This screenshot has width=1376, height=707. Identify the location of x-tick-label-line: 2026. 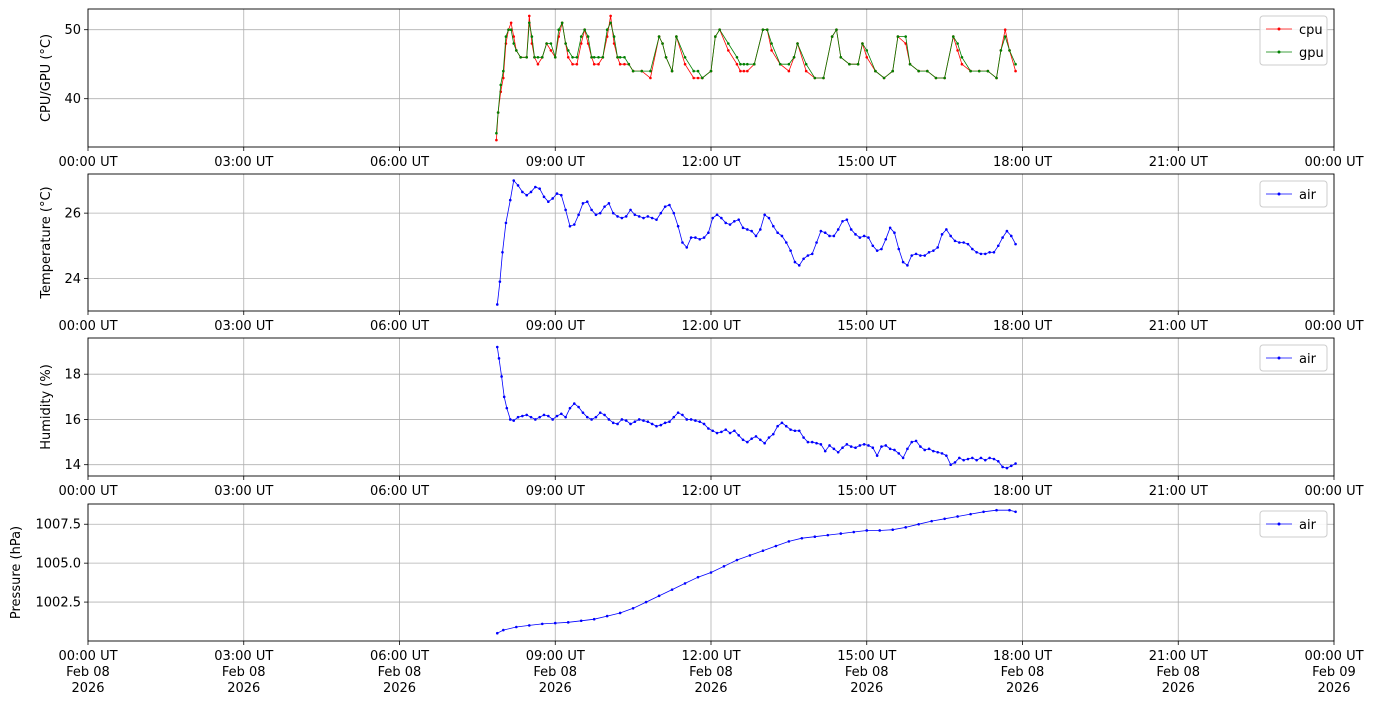
(710, 688).